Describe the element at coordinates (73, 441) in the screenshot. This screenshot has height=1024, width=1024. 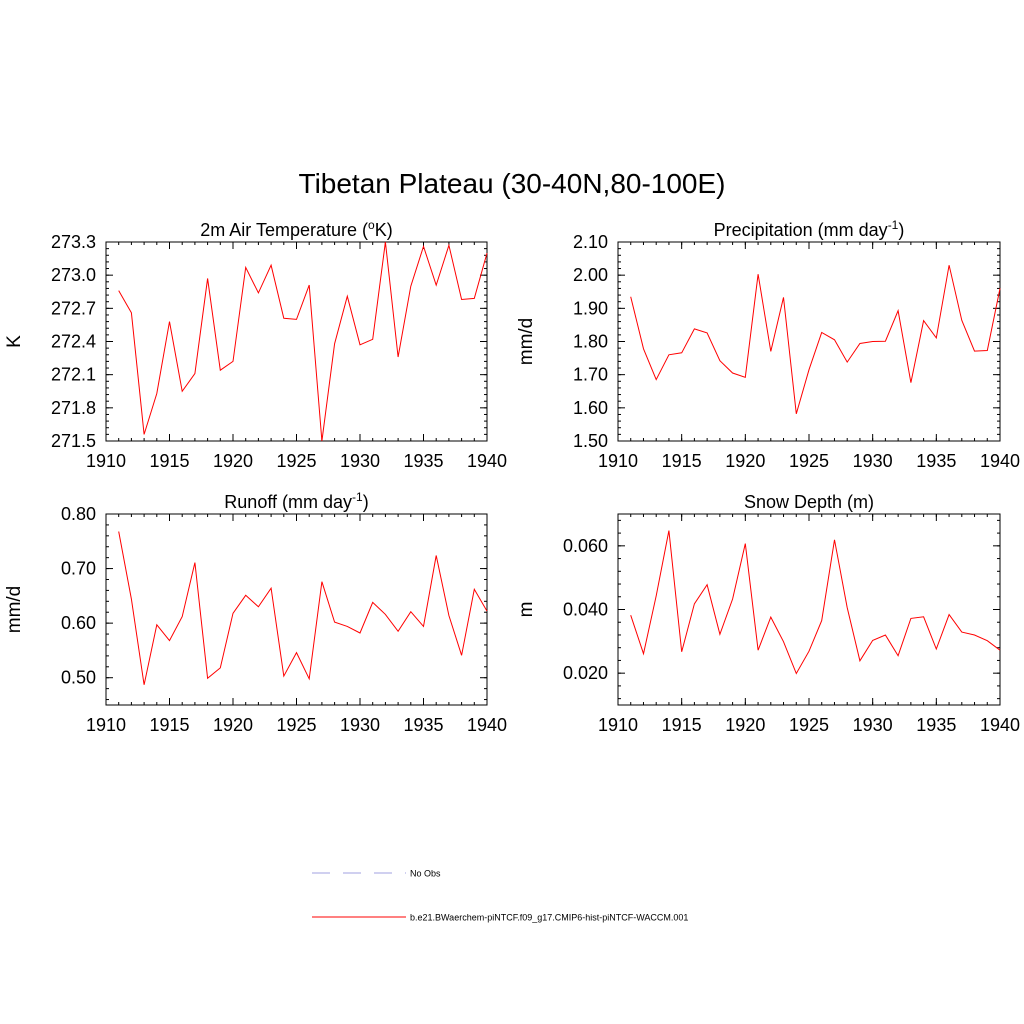
I see `y-tick-label: 271.5` at that location.